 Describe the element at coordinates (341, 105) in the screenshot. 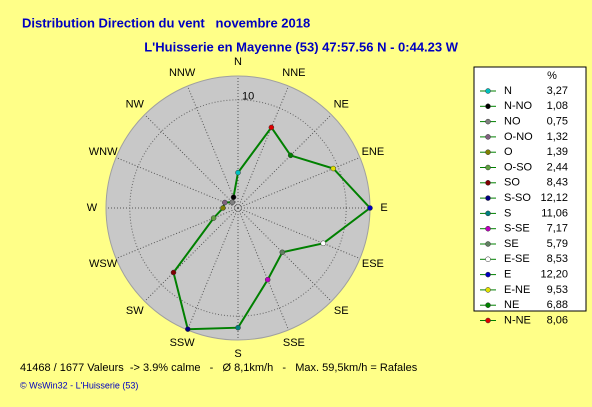

I see `axis-label: NE` at that location.